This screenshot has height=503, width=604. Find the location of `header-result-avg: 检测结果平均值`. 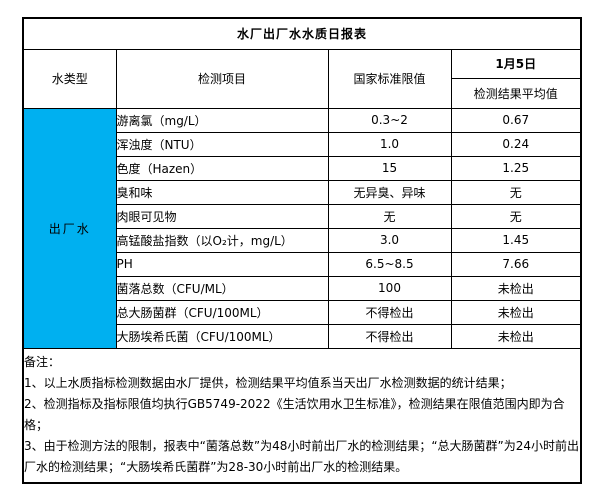

header-result-avg: 检测结果平均值 is located at coordinates (516, 93).